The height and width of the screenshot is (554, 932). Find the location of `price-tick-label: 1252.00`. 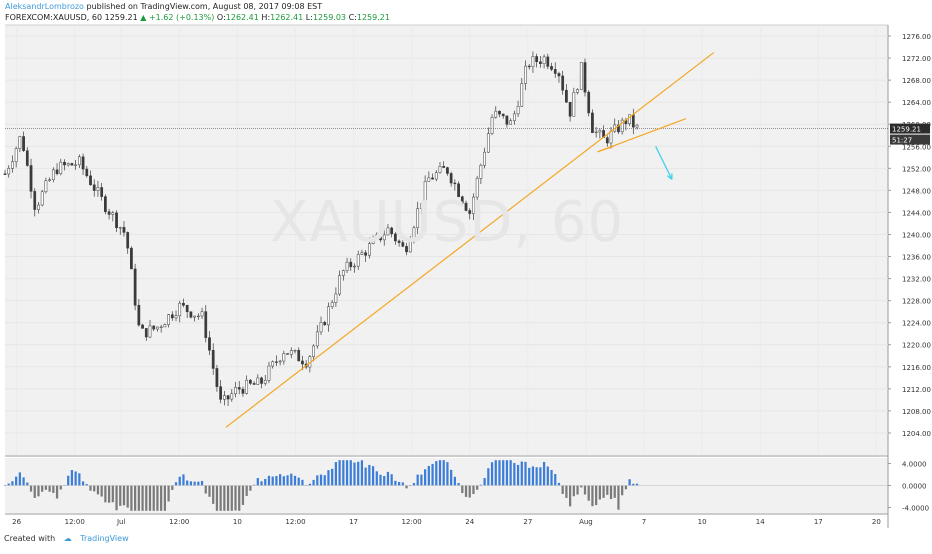

price-tick-label: 1252.00 is located at coordinates (916, 169).